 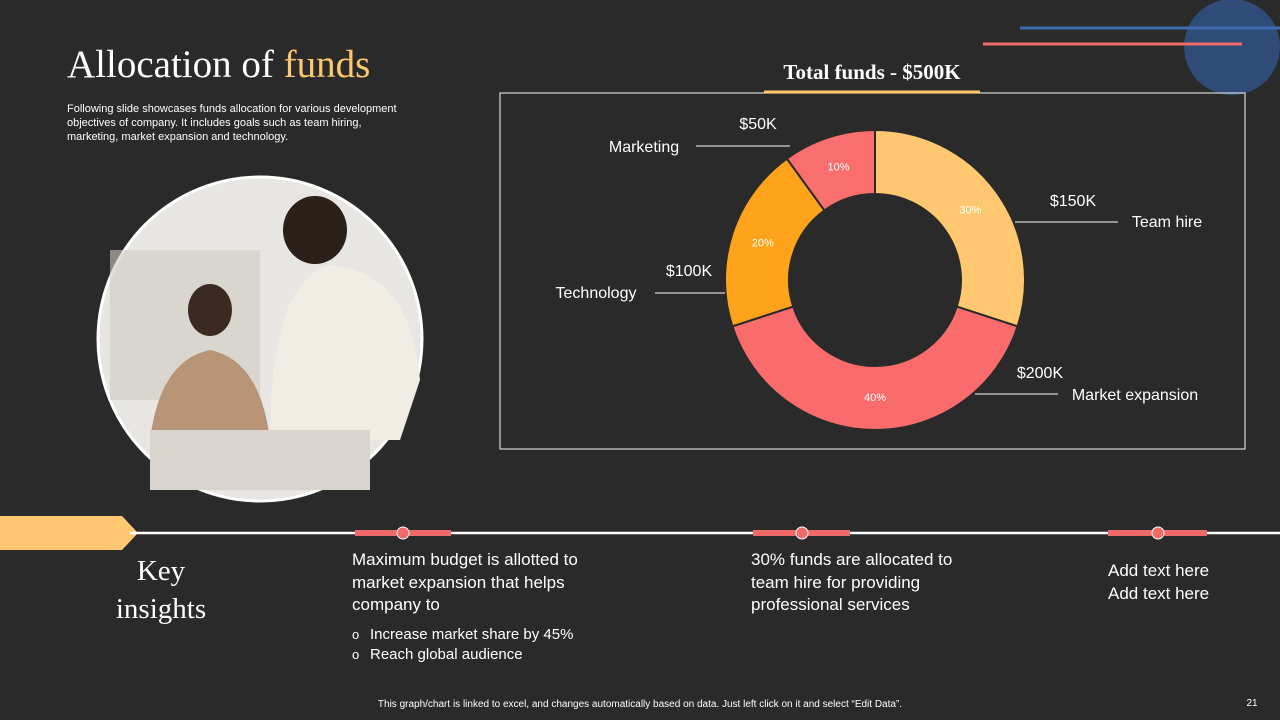 What do you see at coordinates (1232, 47) in the screenshot?
I see `decor-circle` at bounding box center [1232, 47].